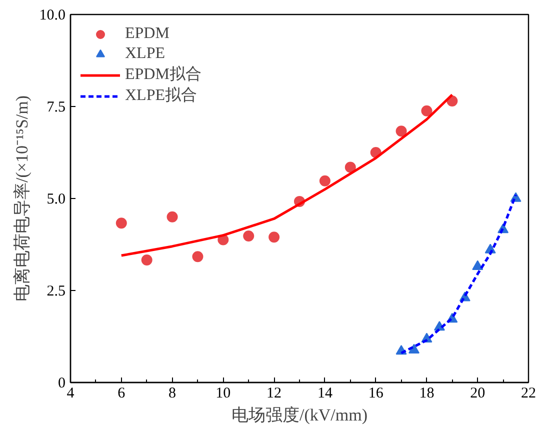 Image resolution: width=540 pixels, height=432 pixels. What do you see at coordinates (56, 200) in the screenshot?
I see `y-tick-label: 5.0` at bounding box center [56, 200].